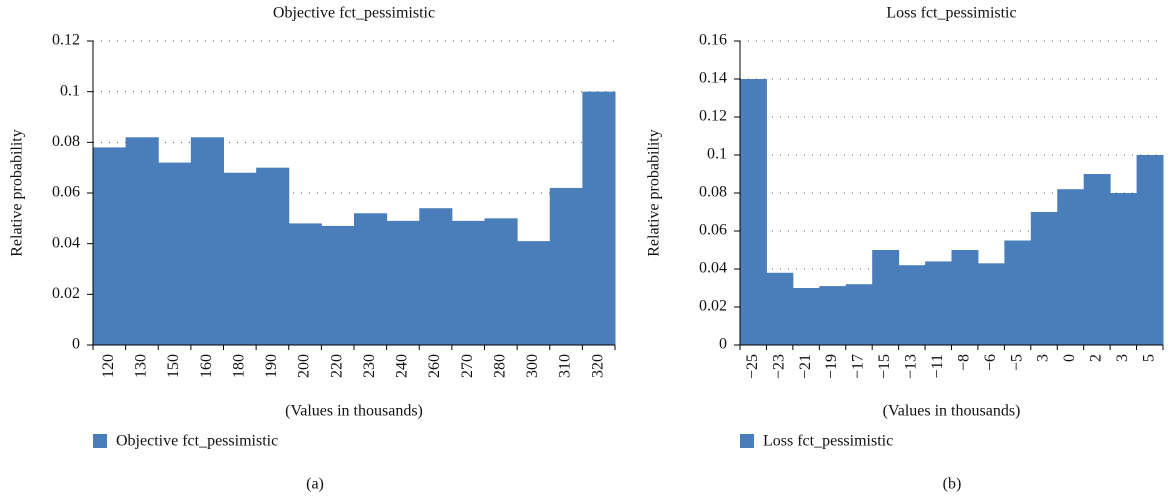  Describe the element at coordinates (336, 366) in the screenshot. I see `x-tick-label: 220` at that location.